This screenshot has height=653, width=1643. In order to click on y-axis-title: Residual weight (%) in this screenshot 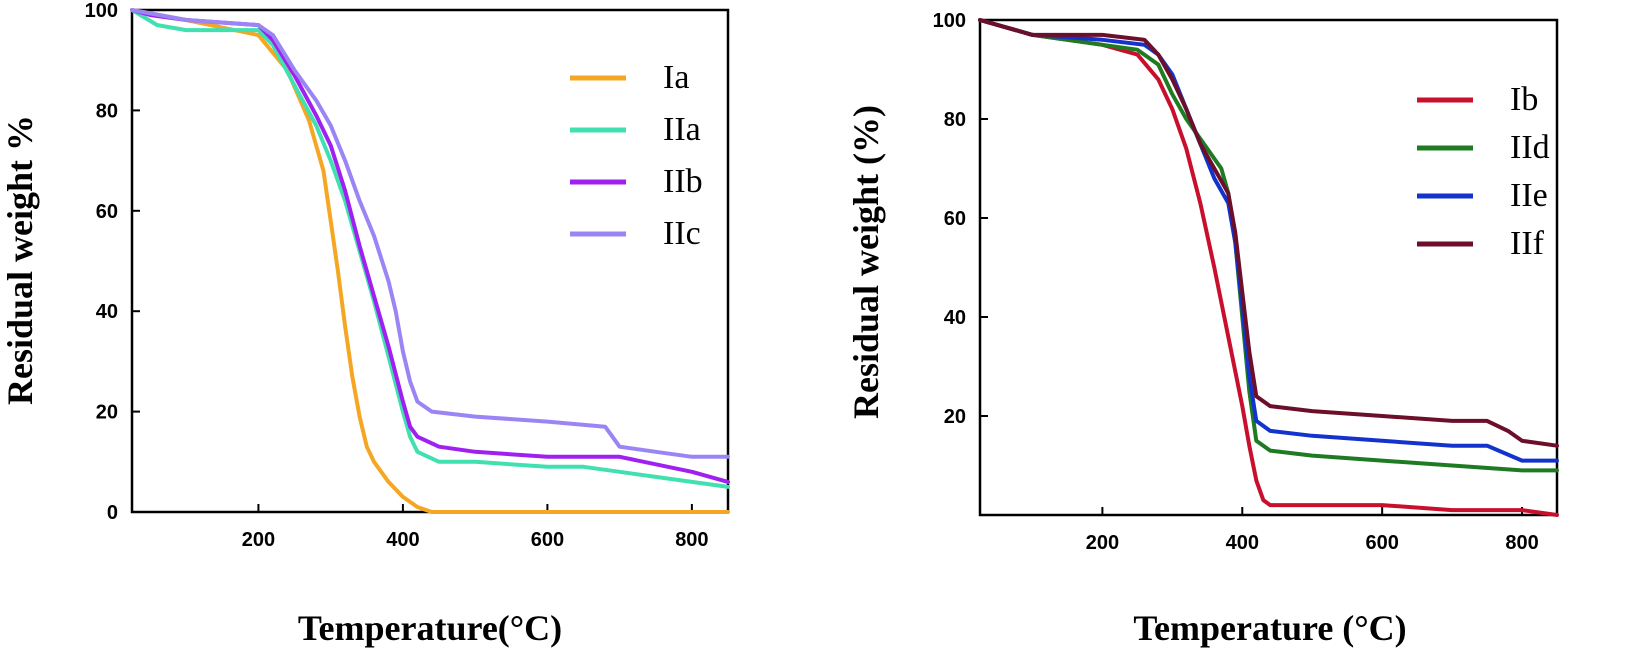, I will do `click(866, 262)`.